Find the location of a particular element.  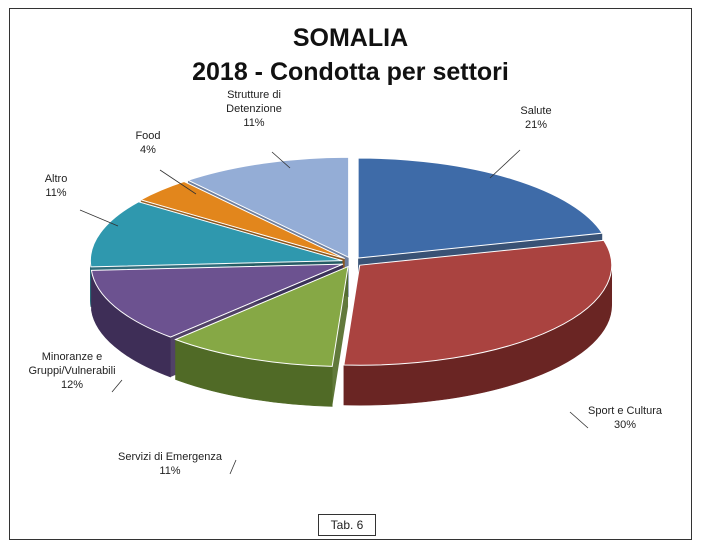

pie-slice-minoranze-e-gruppi-vulnerabili is located at coordinates (217, 300).